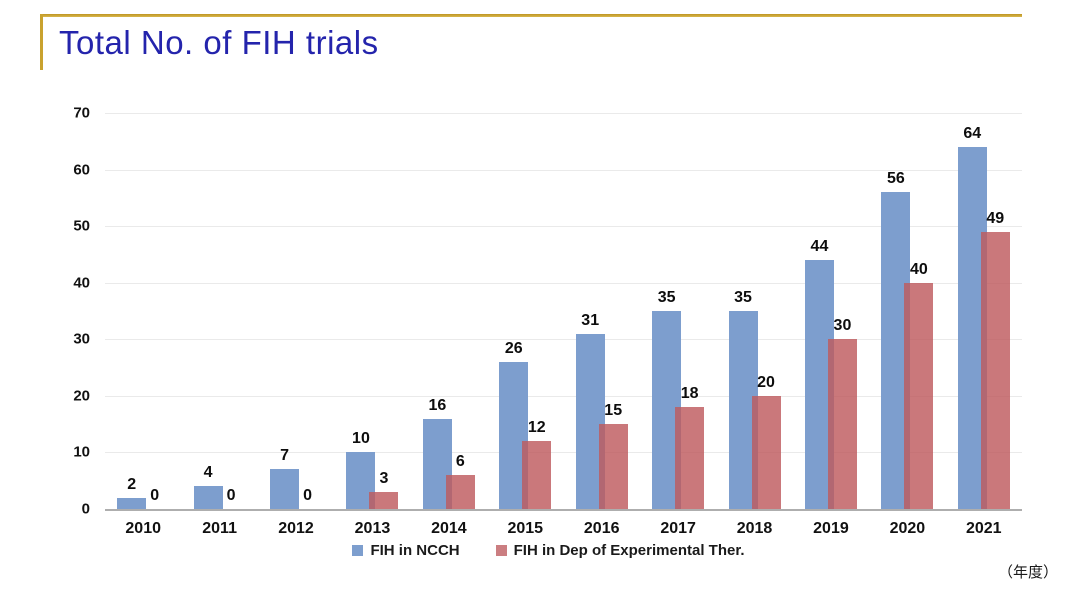 The height and width of the screenshot is (602, 1080). I want to click on x-axis-label-2011: 2011, so click(219, 528).